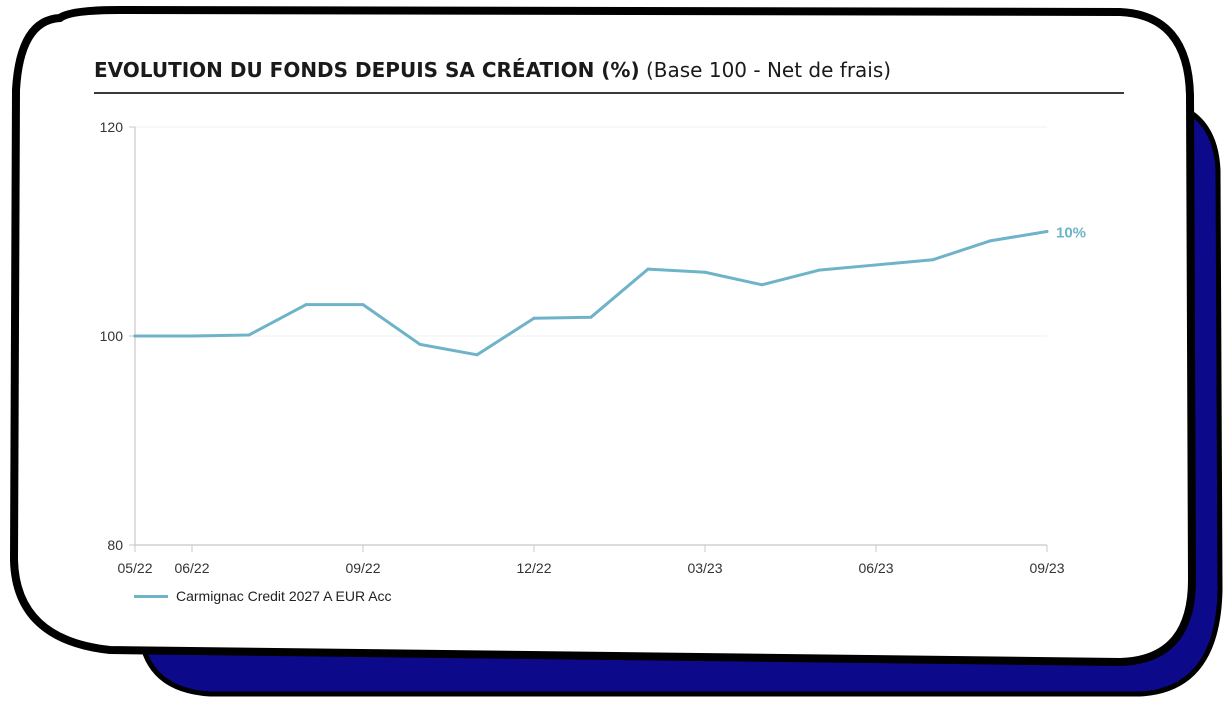 This screenshot has height=708, width=1229. Describe the element at coordinates (875, 568) in the screenshot. I see `x-tick-label: 06/23` at that location.